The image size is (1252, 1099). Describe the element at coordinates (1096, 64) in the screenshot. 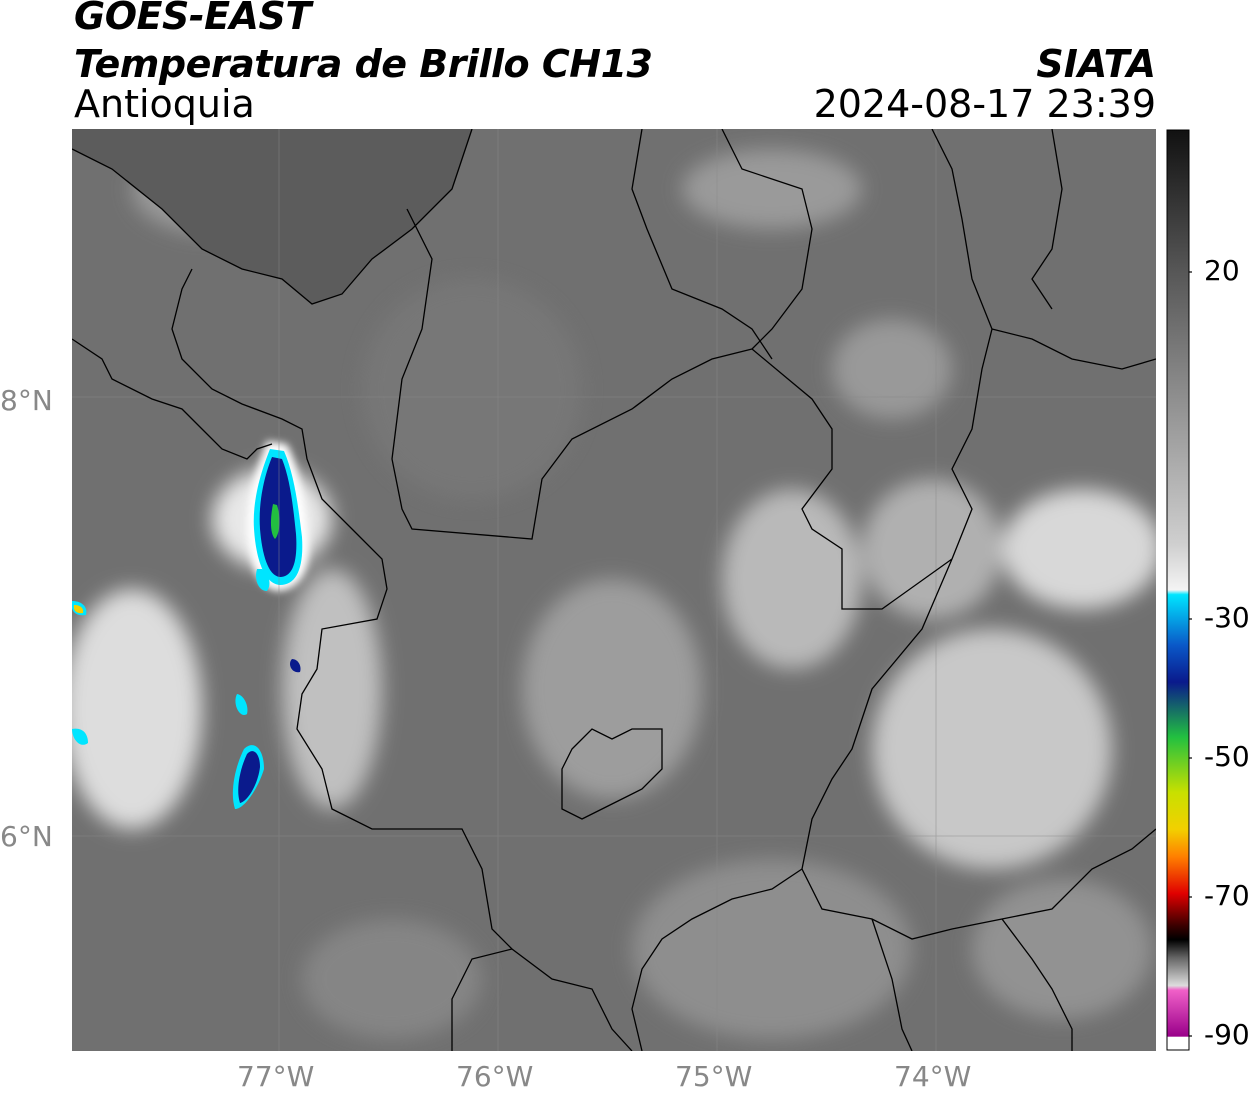

I see `organization-label: SIATA` at that location.